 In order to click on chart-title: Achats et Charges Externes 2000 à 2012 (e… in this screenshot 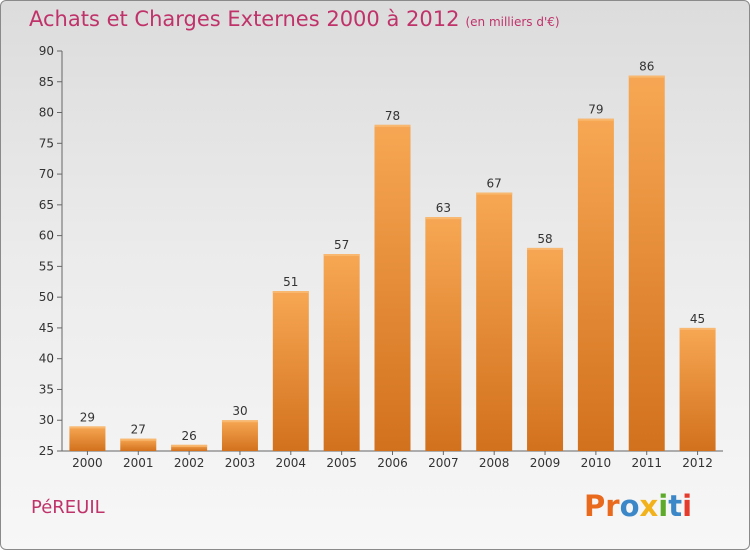, I will do `click(294, 19)`.